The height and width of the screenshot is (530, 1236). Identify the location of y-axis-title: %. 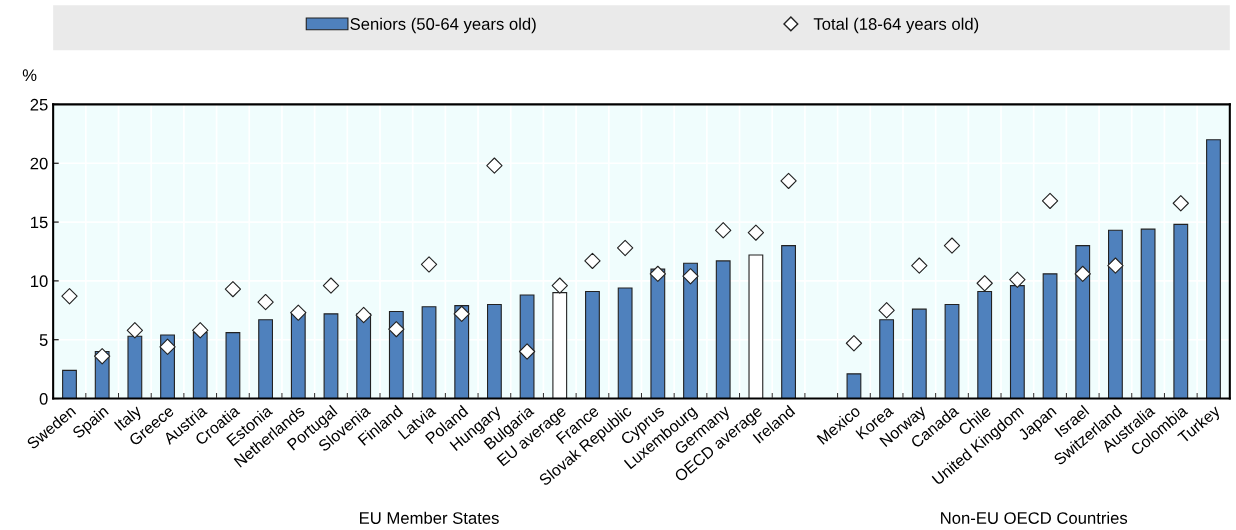
(29, 75).